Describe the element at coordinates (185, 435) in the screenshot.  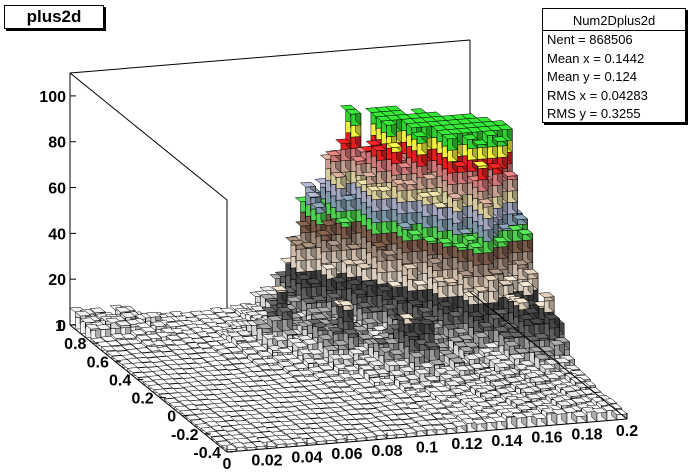
I see `y-tick-label: -0.2` at that location.